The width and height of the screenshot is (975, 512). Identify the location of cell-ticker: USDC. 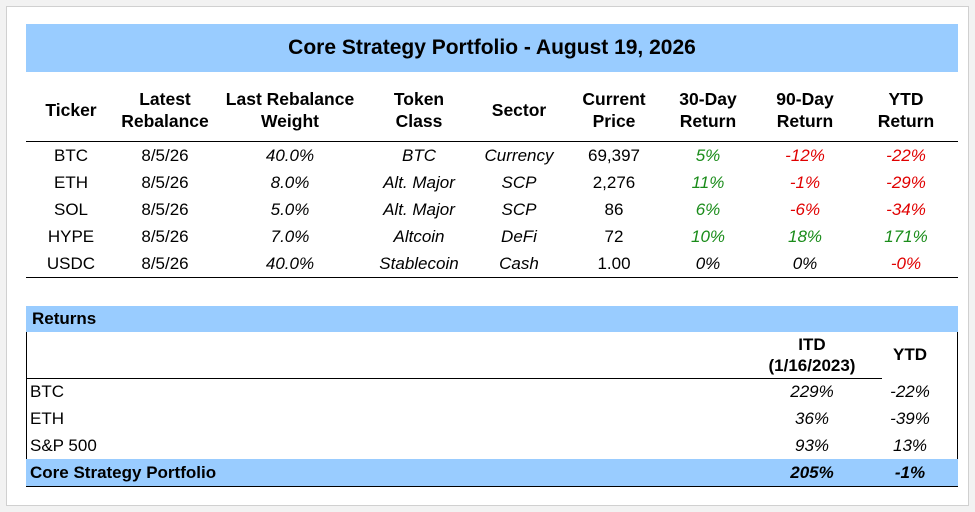
(71, 263).